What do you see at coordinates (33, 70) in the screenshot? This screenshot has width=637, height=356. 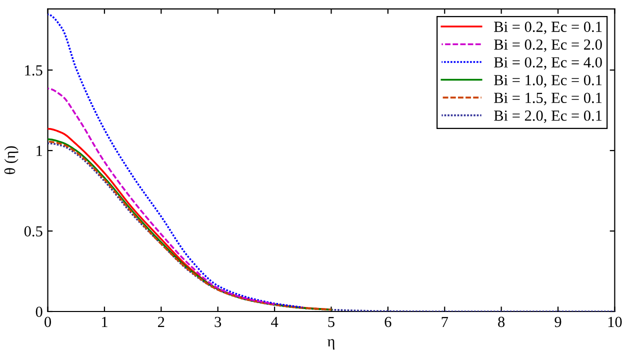 I see `y-tick-label: 1.5` at bounding box center [33, 70].